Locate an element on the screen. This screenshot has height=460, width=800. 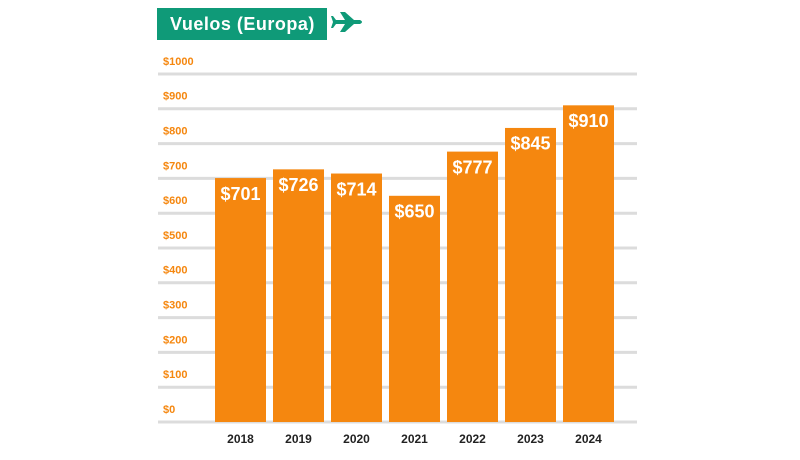
plane-icon is located at coordinates (346, 22).